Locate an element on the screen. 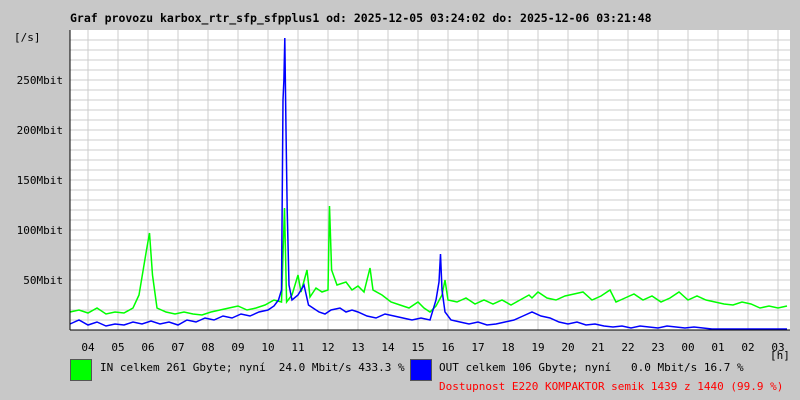 This screenshot has height=400, width=800. x-tick-label: 20 is located at coordinates (567, 347).